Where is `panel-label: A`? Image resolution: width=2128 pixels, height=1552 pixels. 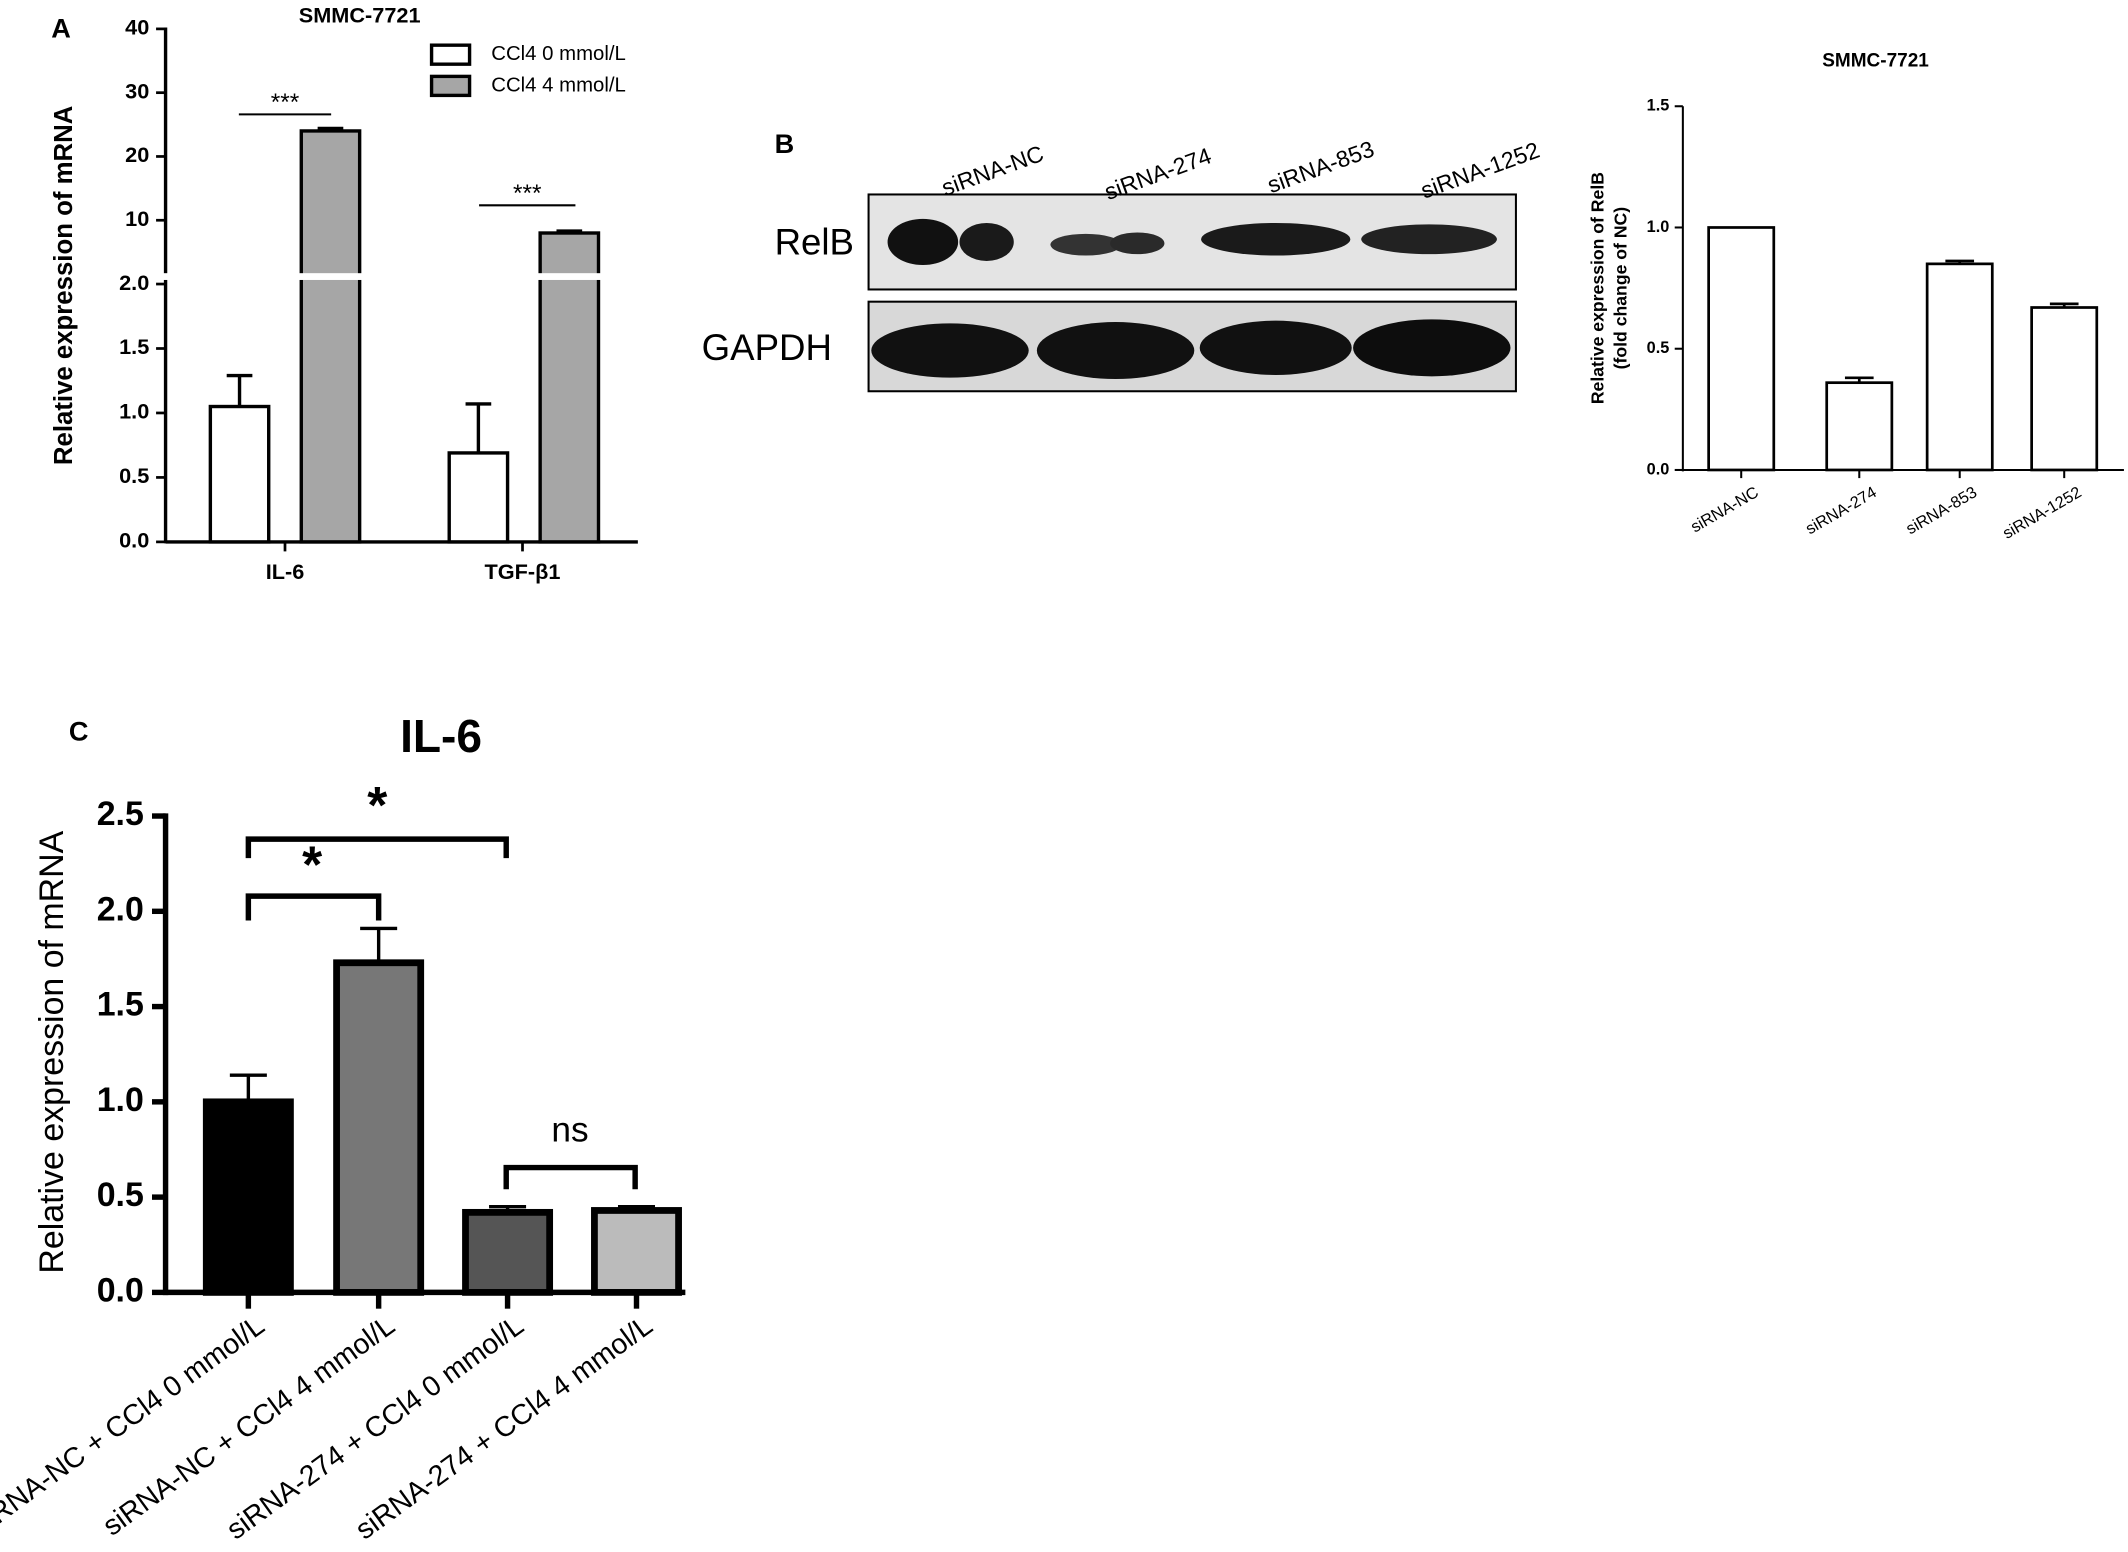 panel-label: A is located at coordinates (61, 27).